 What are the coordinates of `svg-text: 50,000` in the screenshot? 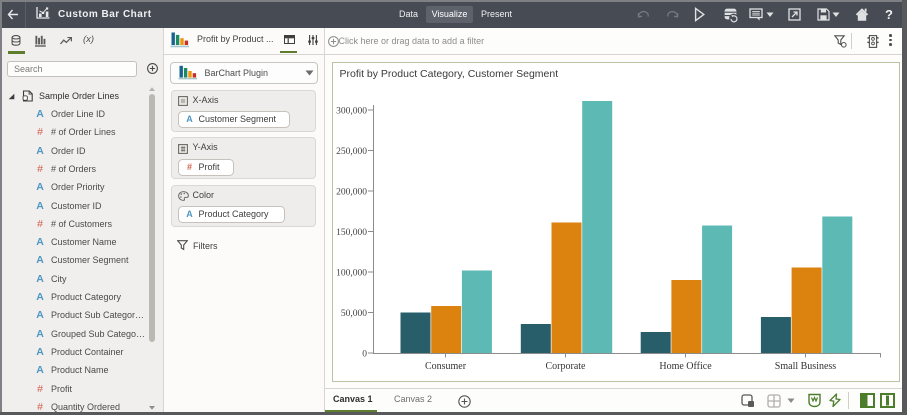 It's located at (353, 314).